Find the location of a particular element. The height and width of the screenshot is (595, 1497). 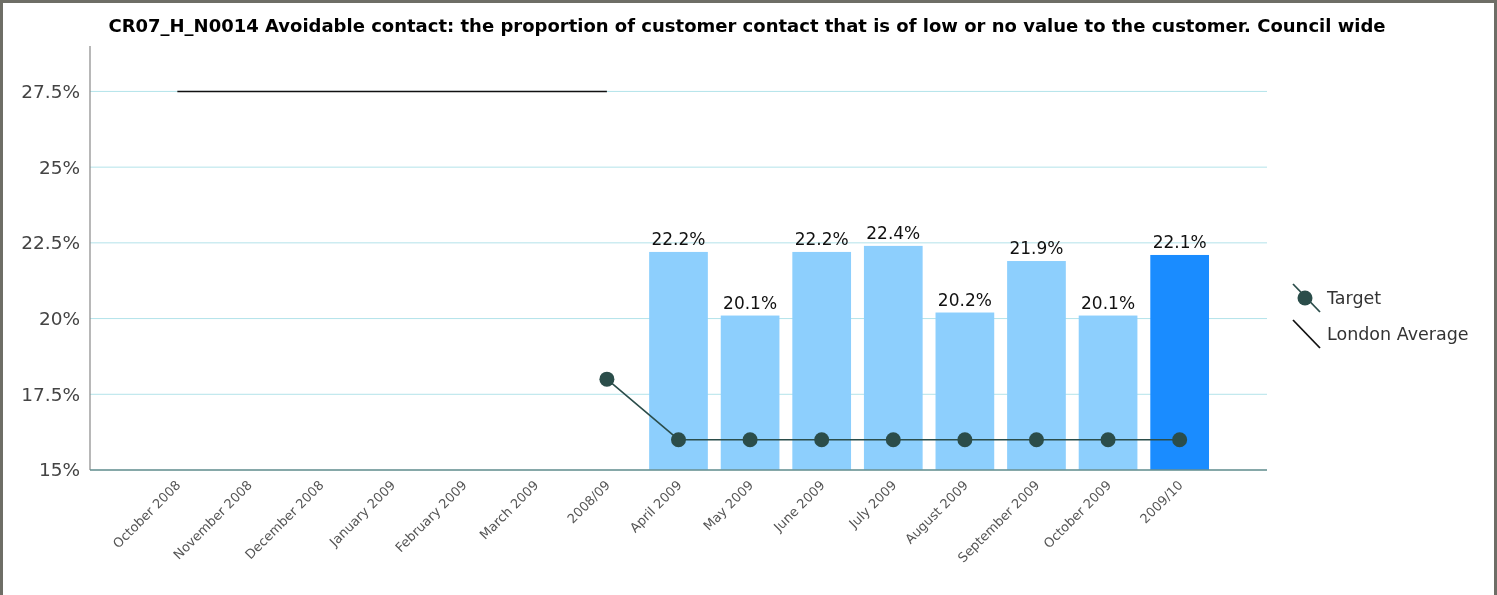

legend-label: London Average is located at coordinates (1398, 334).